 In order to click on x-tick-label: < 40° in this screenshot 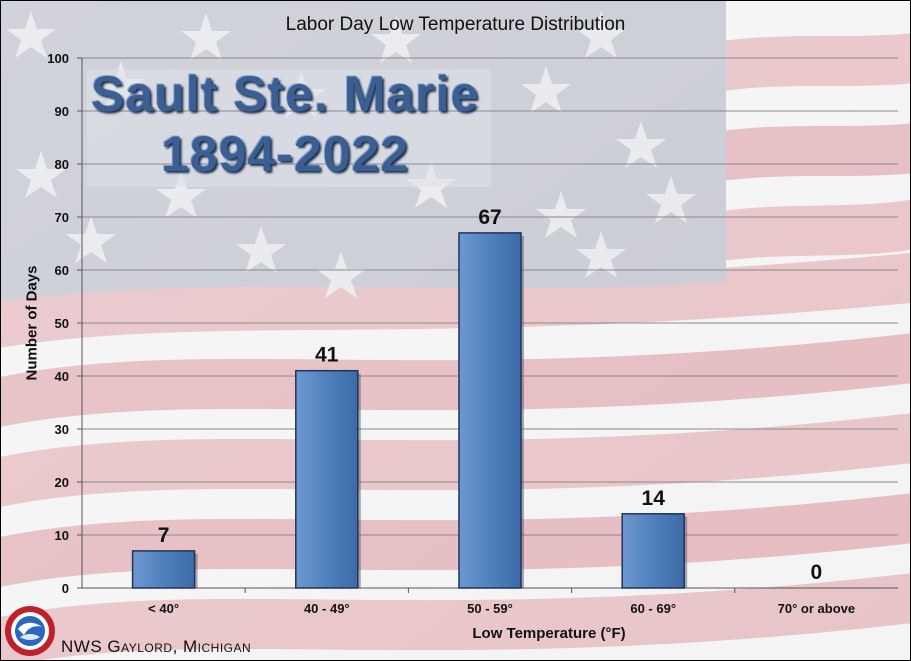, I will do `click(163, 608)`.